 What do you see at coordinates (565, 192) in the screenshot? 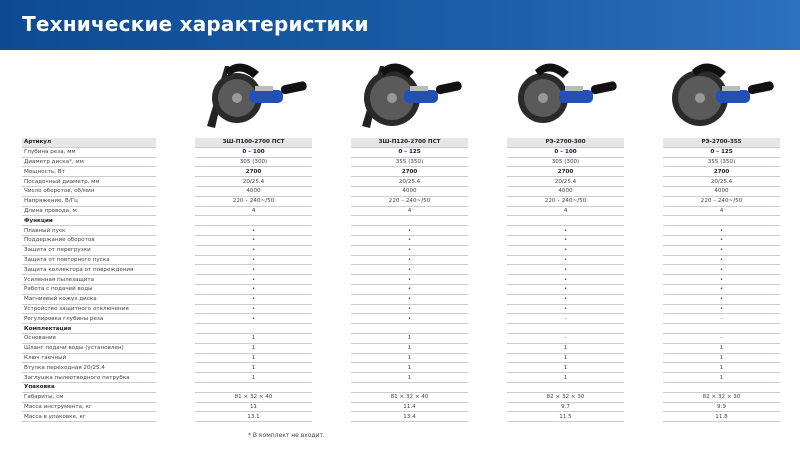
I see `cell-value: 4000` at bounding box center [565, 192].